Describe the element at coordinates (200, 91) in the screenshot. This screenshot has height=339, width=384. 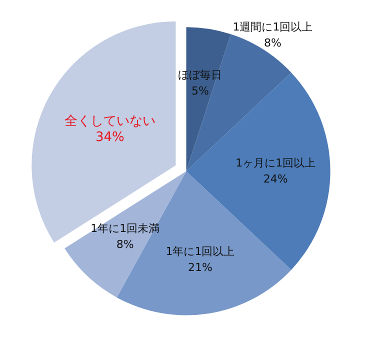
I see `data-label: 5%` at that location.